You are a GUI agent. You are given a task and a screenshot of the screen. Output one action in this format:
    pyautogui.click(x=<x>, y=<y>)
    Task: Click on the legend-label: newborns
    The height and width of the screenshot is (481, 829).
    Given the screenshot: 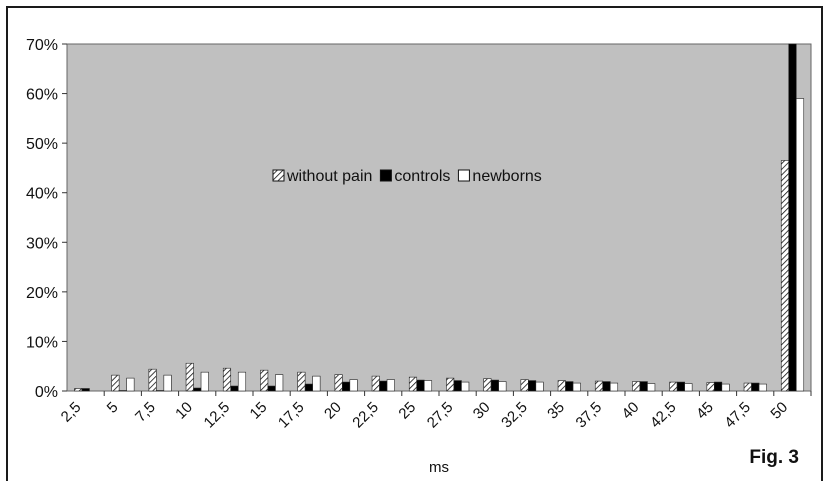 What is the action you would take?
    pyautogui.click(x=506, y=176)
    